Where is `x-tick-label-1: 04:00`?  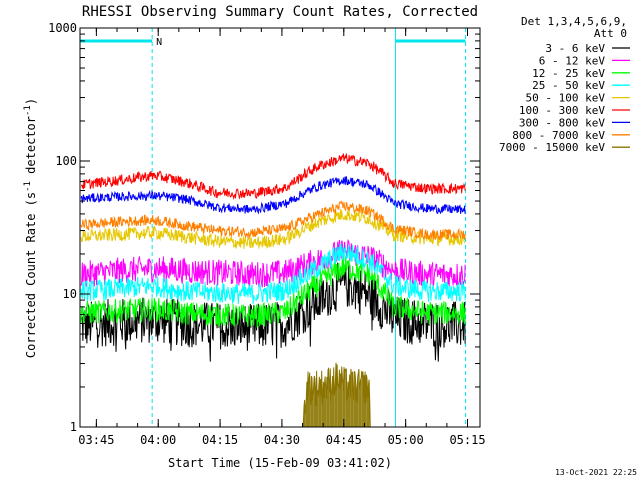 x-tick-label-1: 04:00 is located at coordinates (158, 440).